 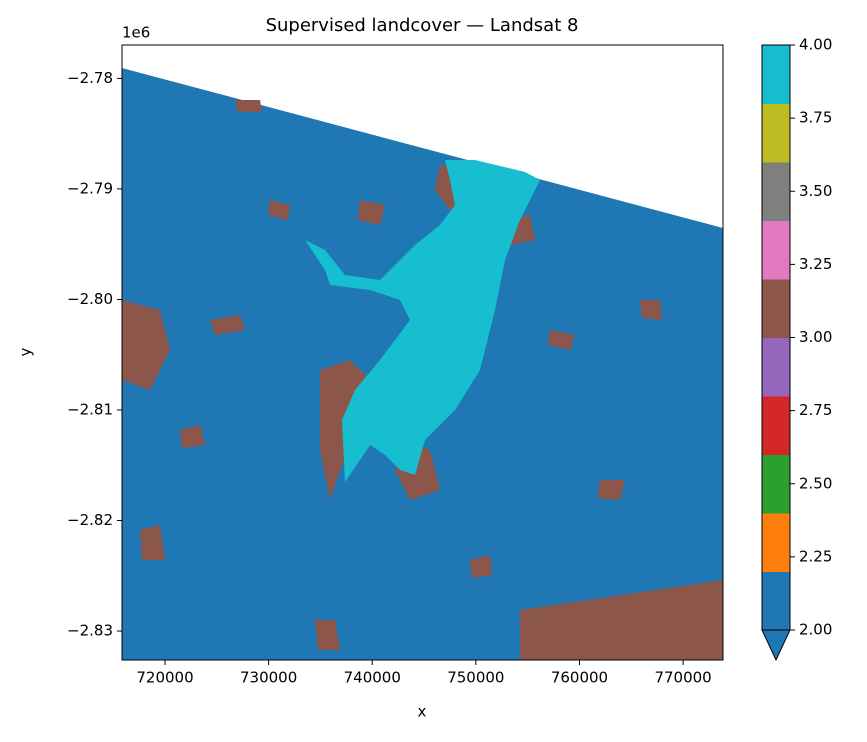 I want to click on y-offset-label: 1e6, so click(x=136, y=33).